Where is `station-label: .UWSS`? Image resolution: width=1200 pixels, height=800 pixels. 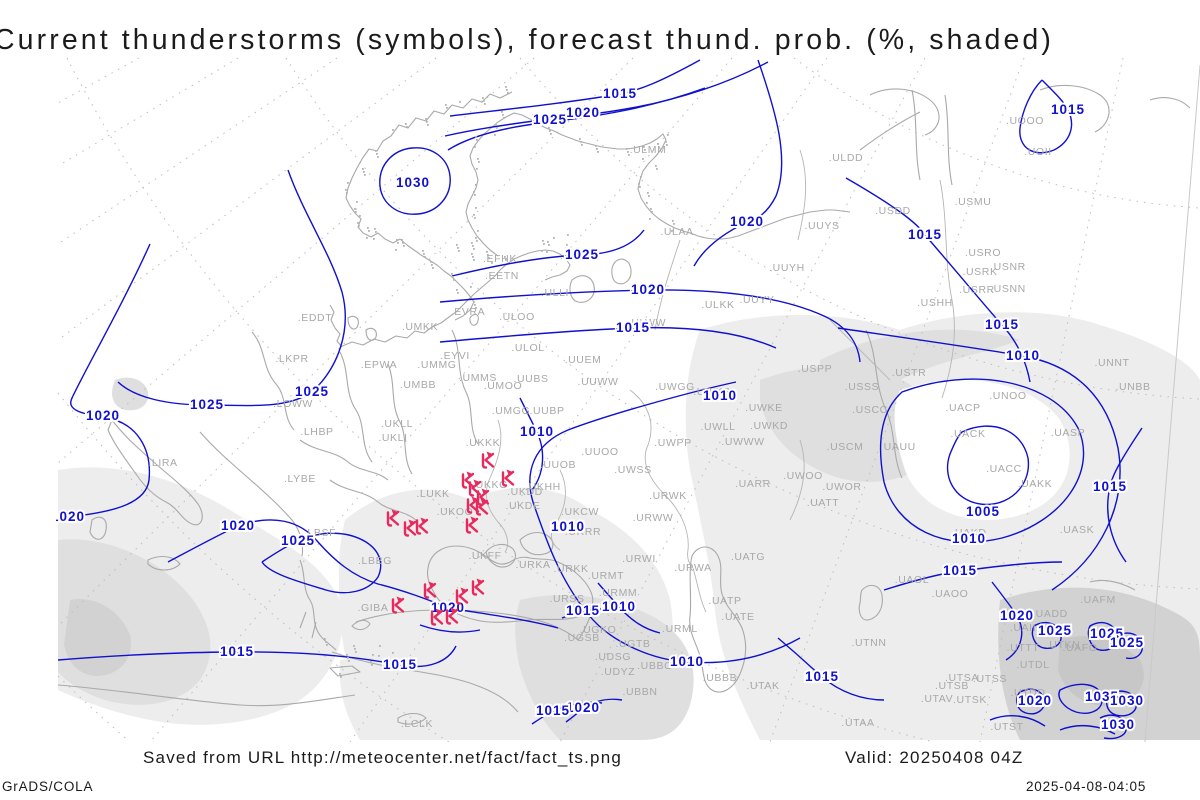
station-label: .UWSS is located at coordinates (632, 470).